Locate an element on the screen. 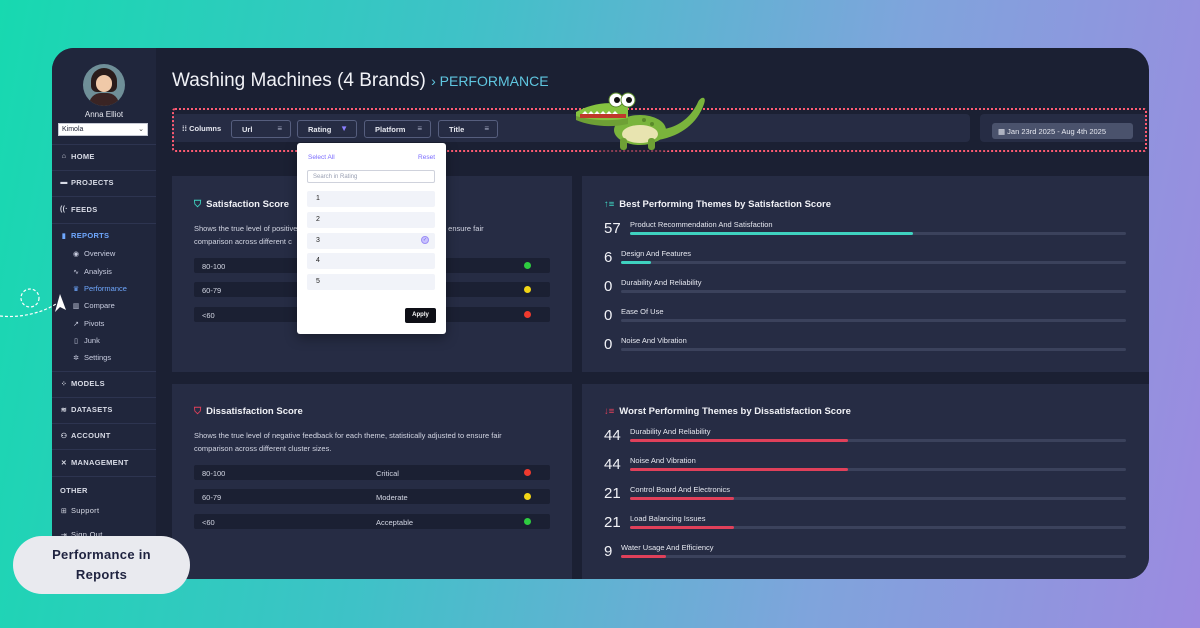  org-select: Kimola ⌄ is located at coordinates (103, 129).